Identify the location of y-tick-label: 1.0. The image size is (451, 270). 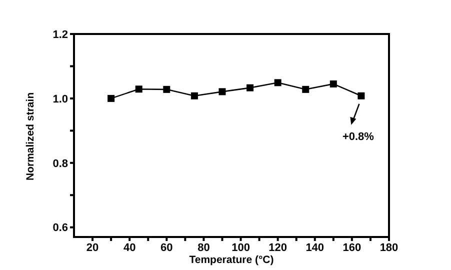
(60, 99).